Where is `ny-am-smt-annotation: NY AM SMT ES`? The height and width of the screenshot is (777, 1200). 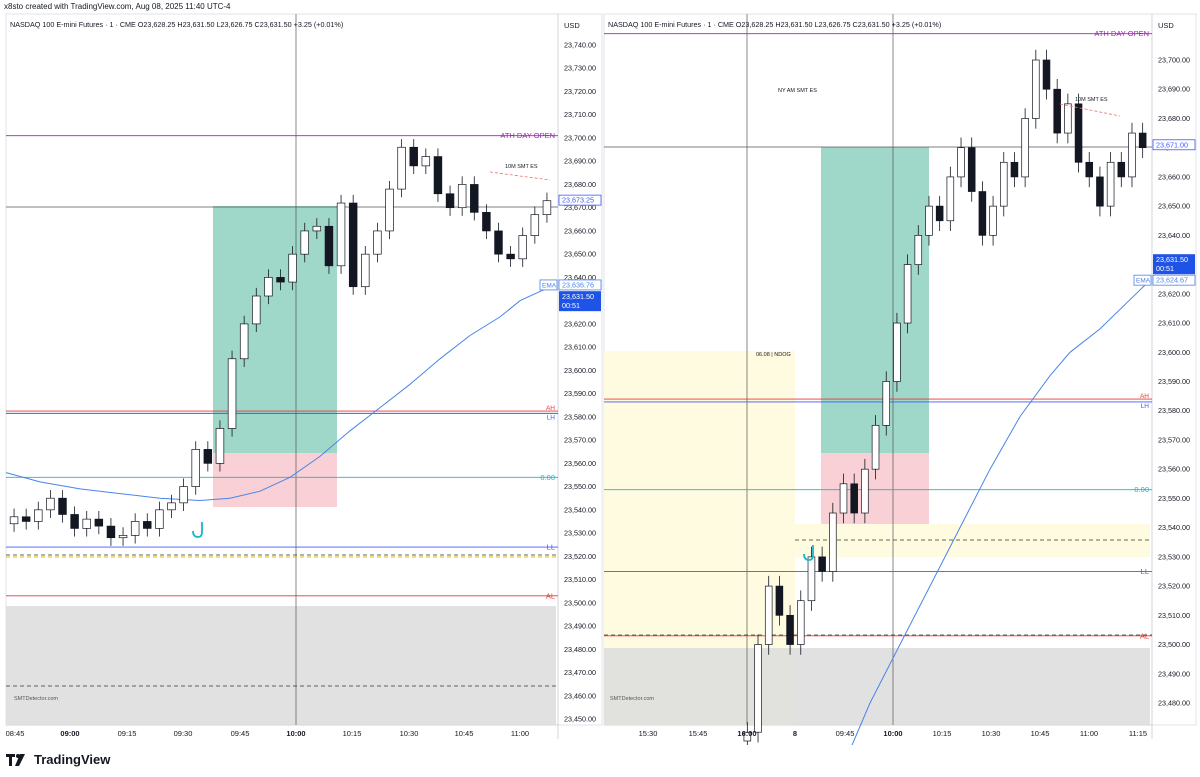 ny-am-smt-annotation: NY AM SMT ES is located at coordinates (797, 91).